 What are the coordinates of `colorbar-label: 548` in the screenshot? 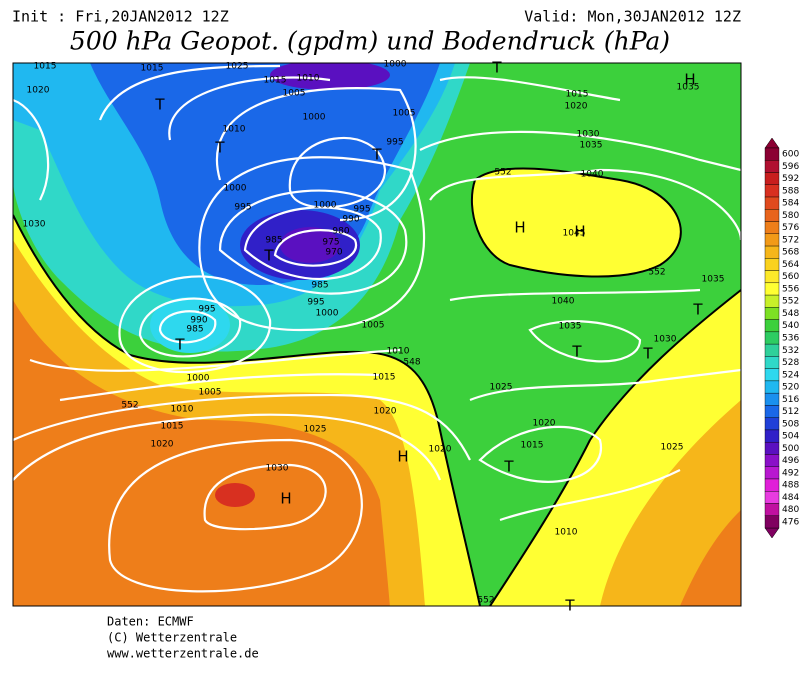 It's located at (790, 314).